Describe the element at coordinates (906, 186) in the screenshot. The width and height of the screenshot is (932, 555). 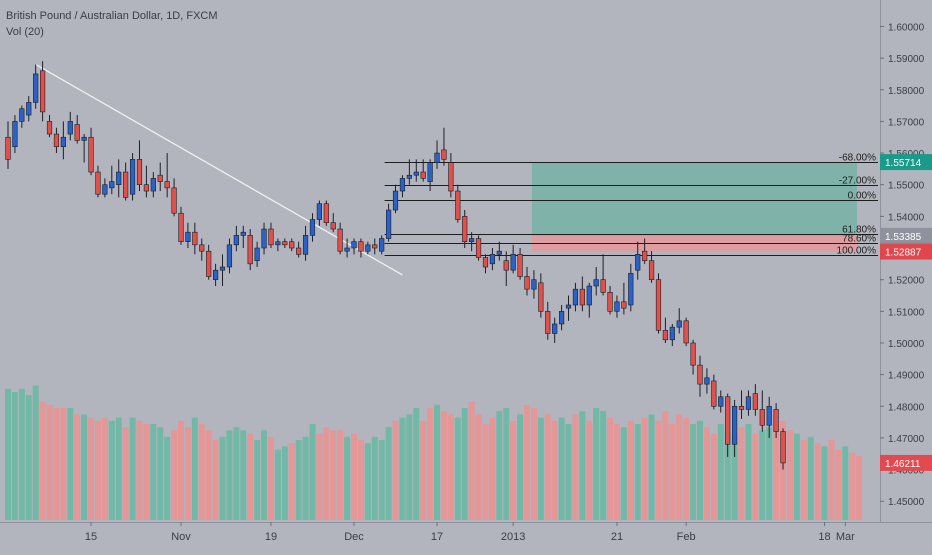
I see `price-tick-label: 1.55000` at that location.